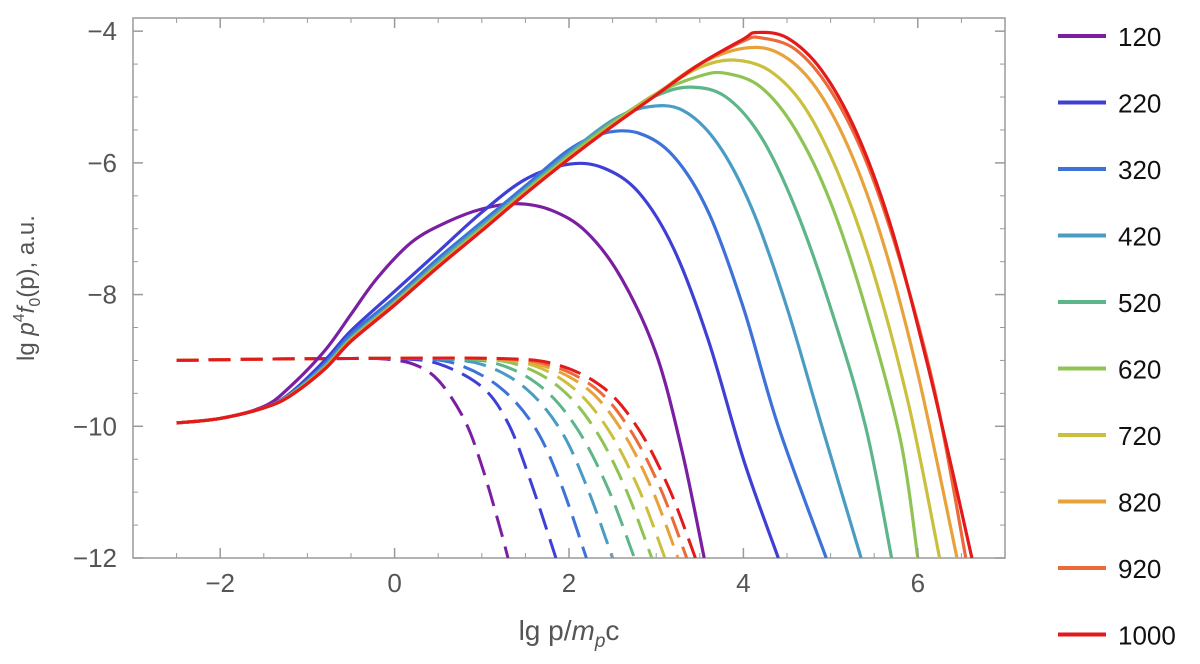 This screenshot has width=1200, height=664. What do you see at coordinates (1109, 37) in the screenshot?
I see `legend-item: 120` at bounding box center [1109, 37].